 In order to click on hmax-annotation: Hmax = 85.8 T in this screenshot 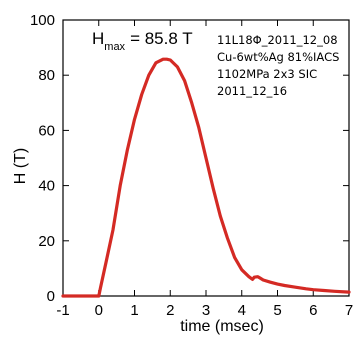, I will do `click(142, 41)`.